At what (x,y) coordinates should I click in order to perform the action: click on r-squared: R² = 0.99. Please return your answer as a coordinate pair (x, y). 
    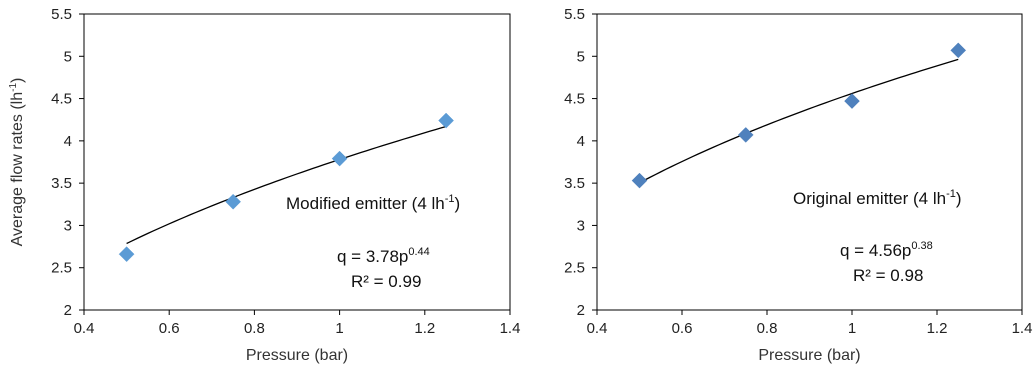
    Looking at the image, I should click on (386, 281).